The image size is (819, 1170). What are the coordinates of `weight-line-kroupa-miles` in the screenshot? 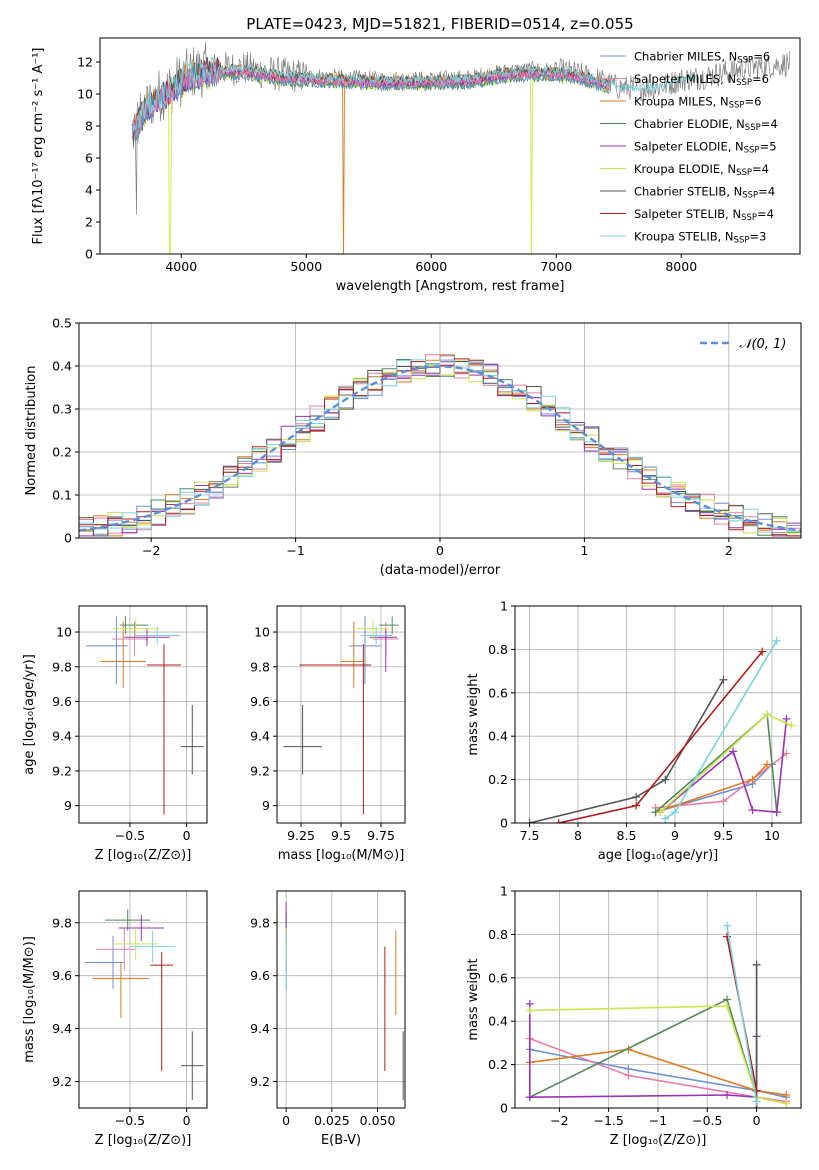 It's located at (658, 1072).